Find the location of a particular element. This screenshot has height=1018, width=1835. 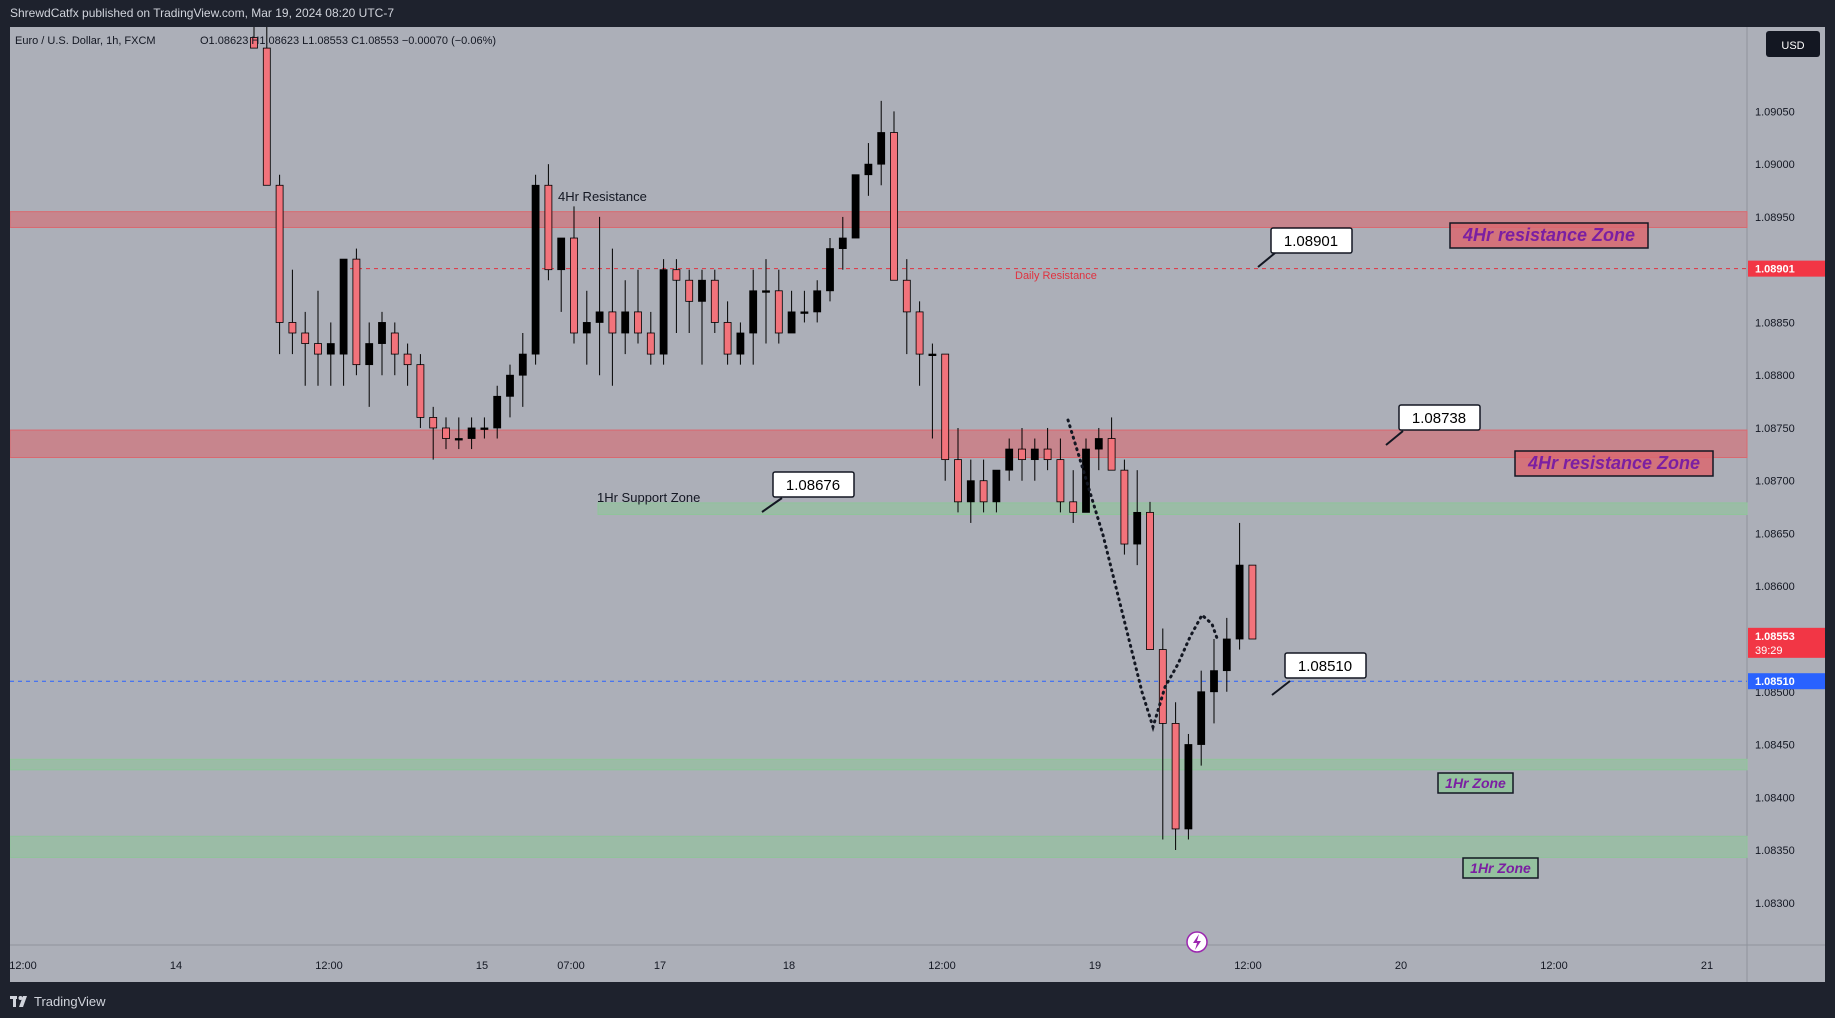

zone-tag-box is located at coordinates (1475, 783).